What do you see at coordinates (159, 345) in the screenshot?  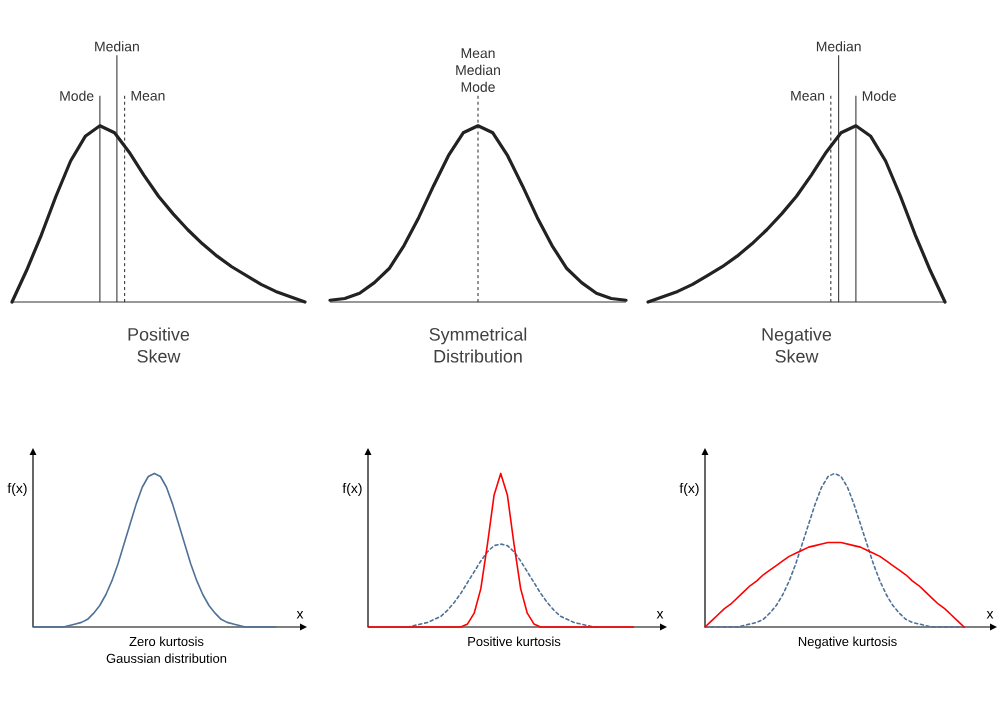 I see `text: Positive Skew` at bounding box center [159, 345].